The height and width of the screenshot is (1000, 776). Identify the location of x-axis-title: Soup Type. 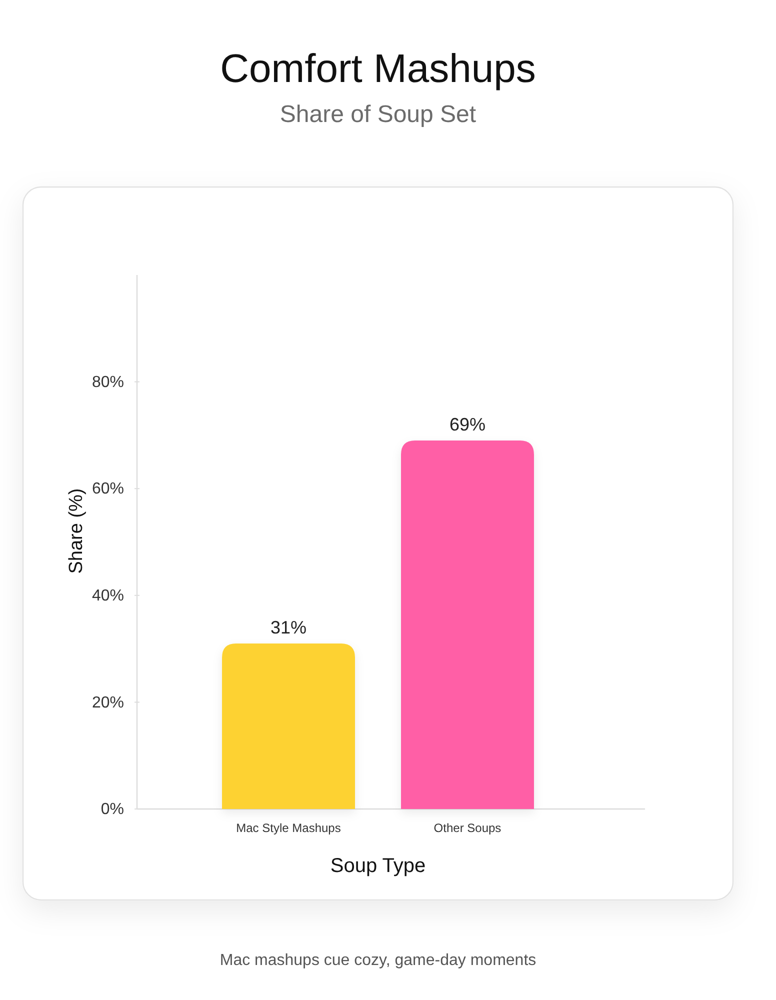
(378, 866).